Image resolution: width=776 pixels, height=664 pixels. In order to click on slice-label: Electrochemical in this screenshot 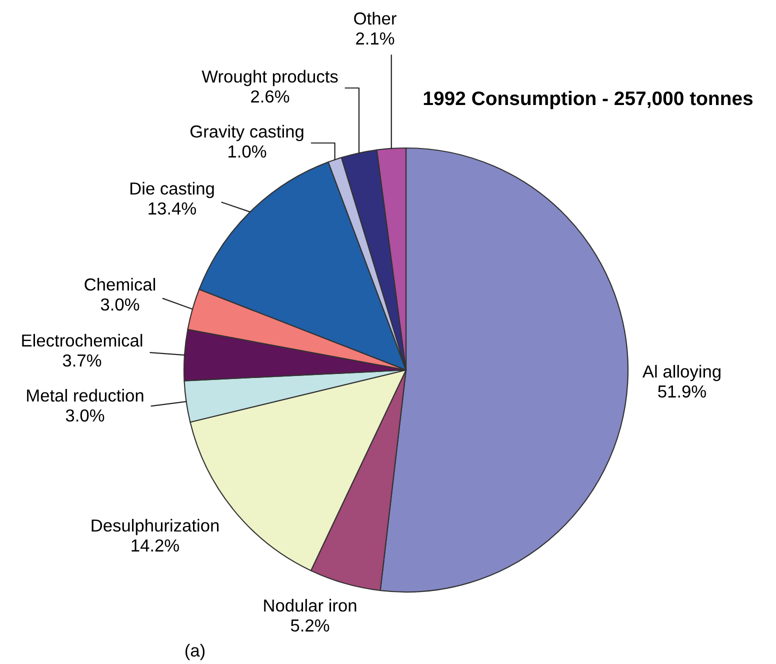, I will do `click(82, 340)`.